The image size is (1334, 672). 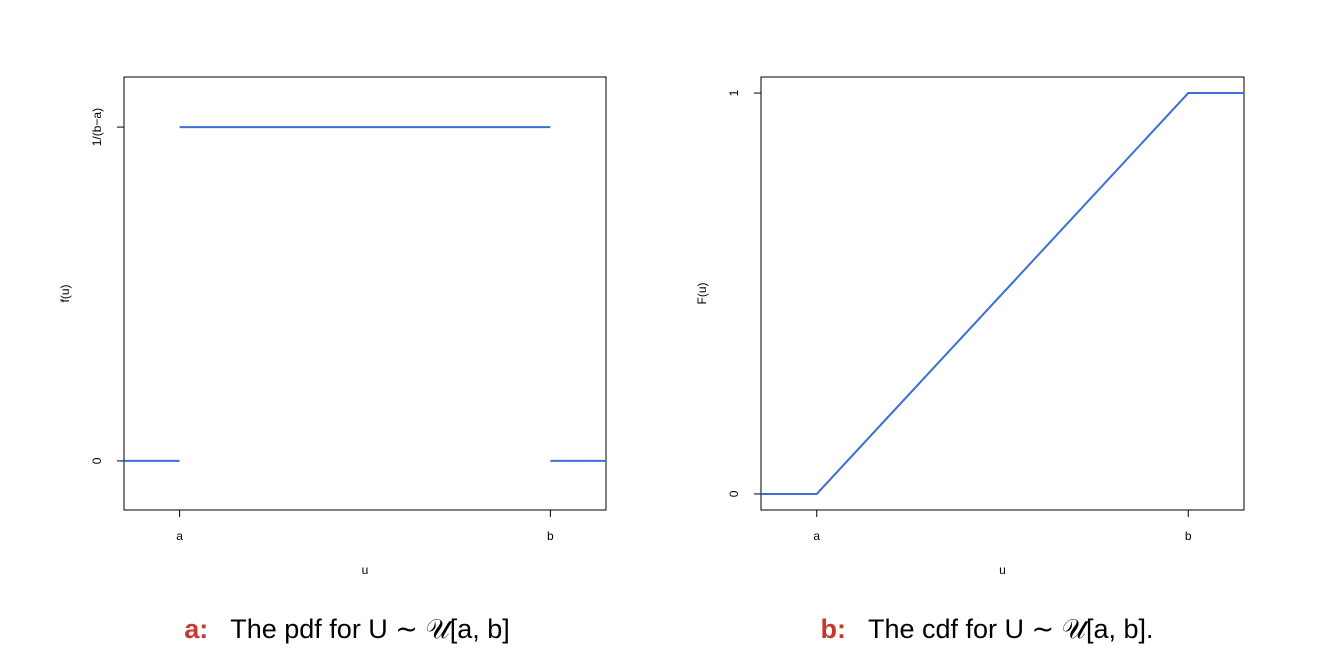 What do you see at coordinates (196, 629) in the screenshot?
I see `caption-label: a:` at bounding box center [196, 629].